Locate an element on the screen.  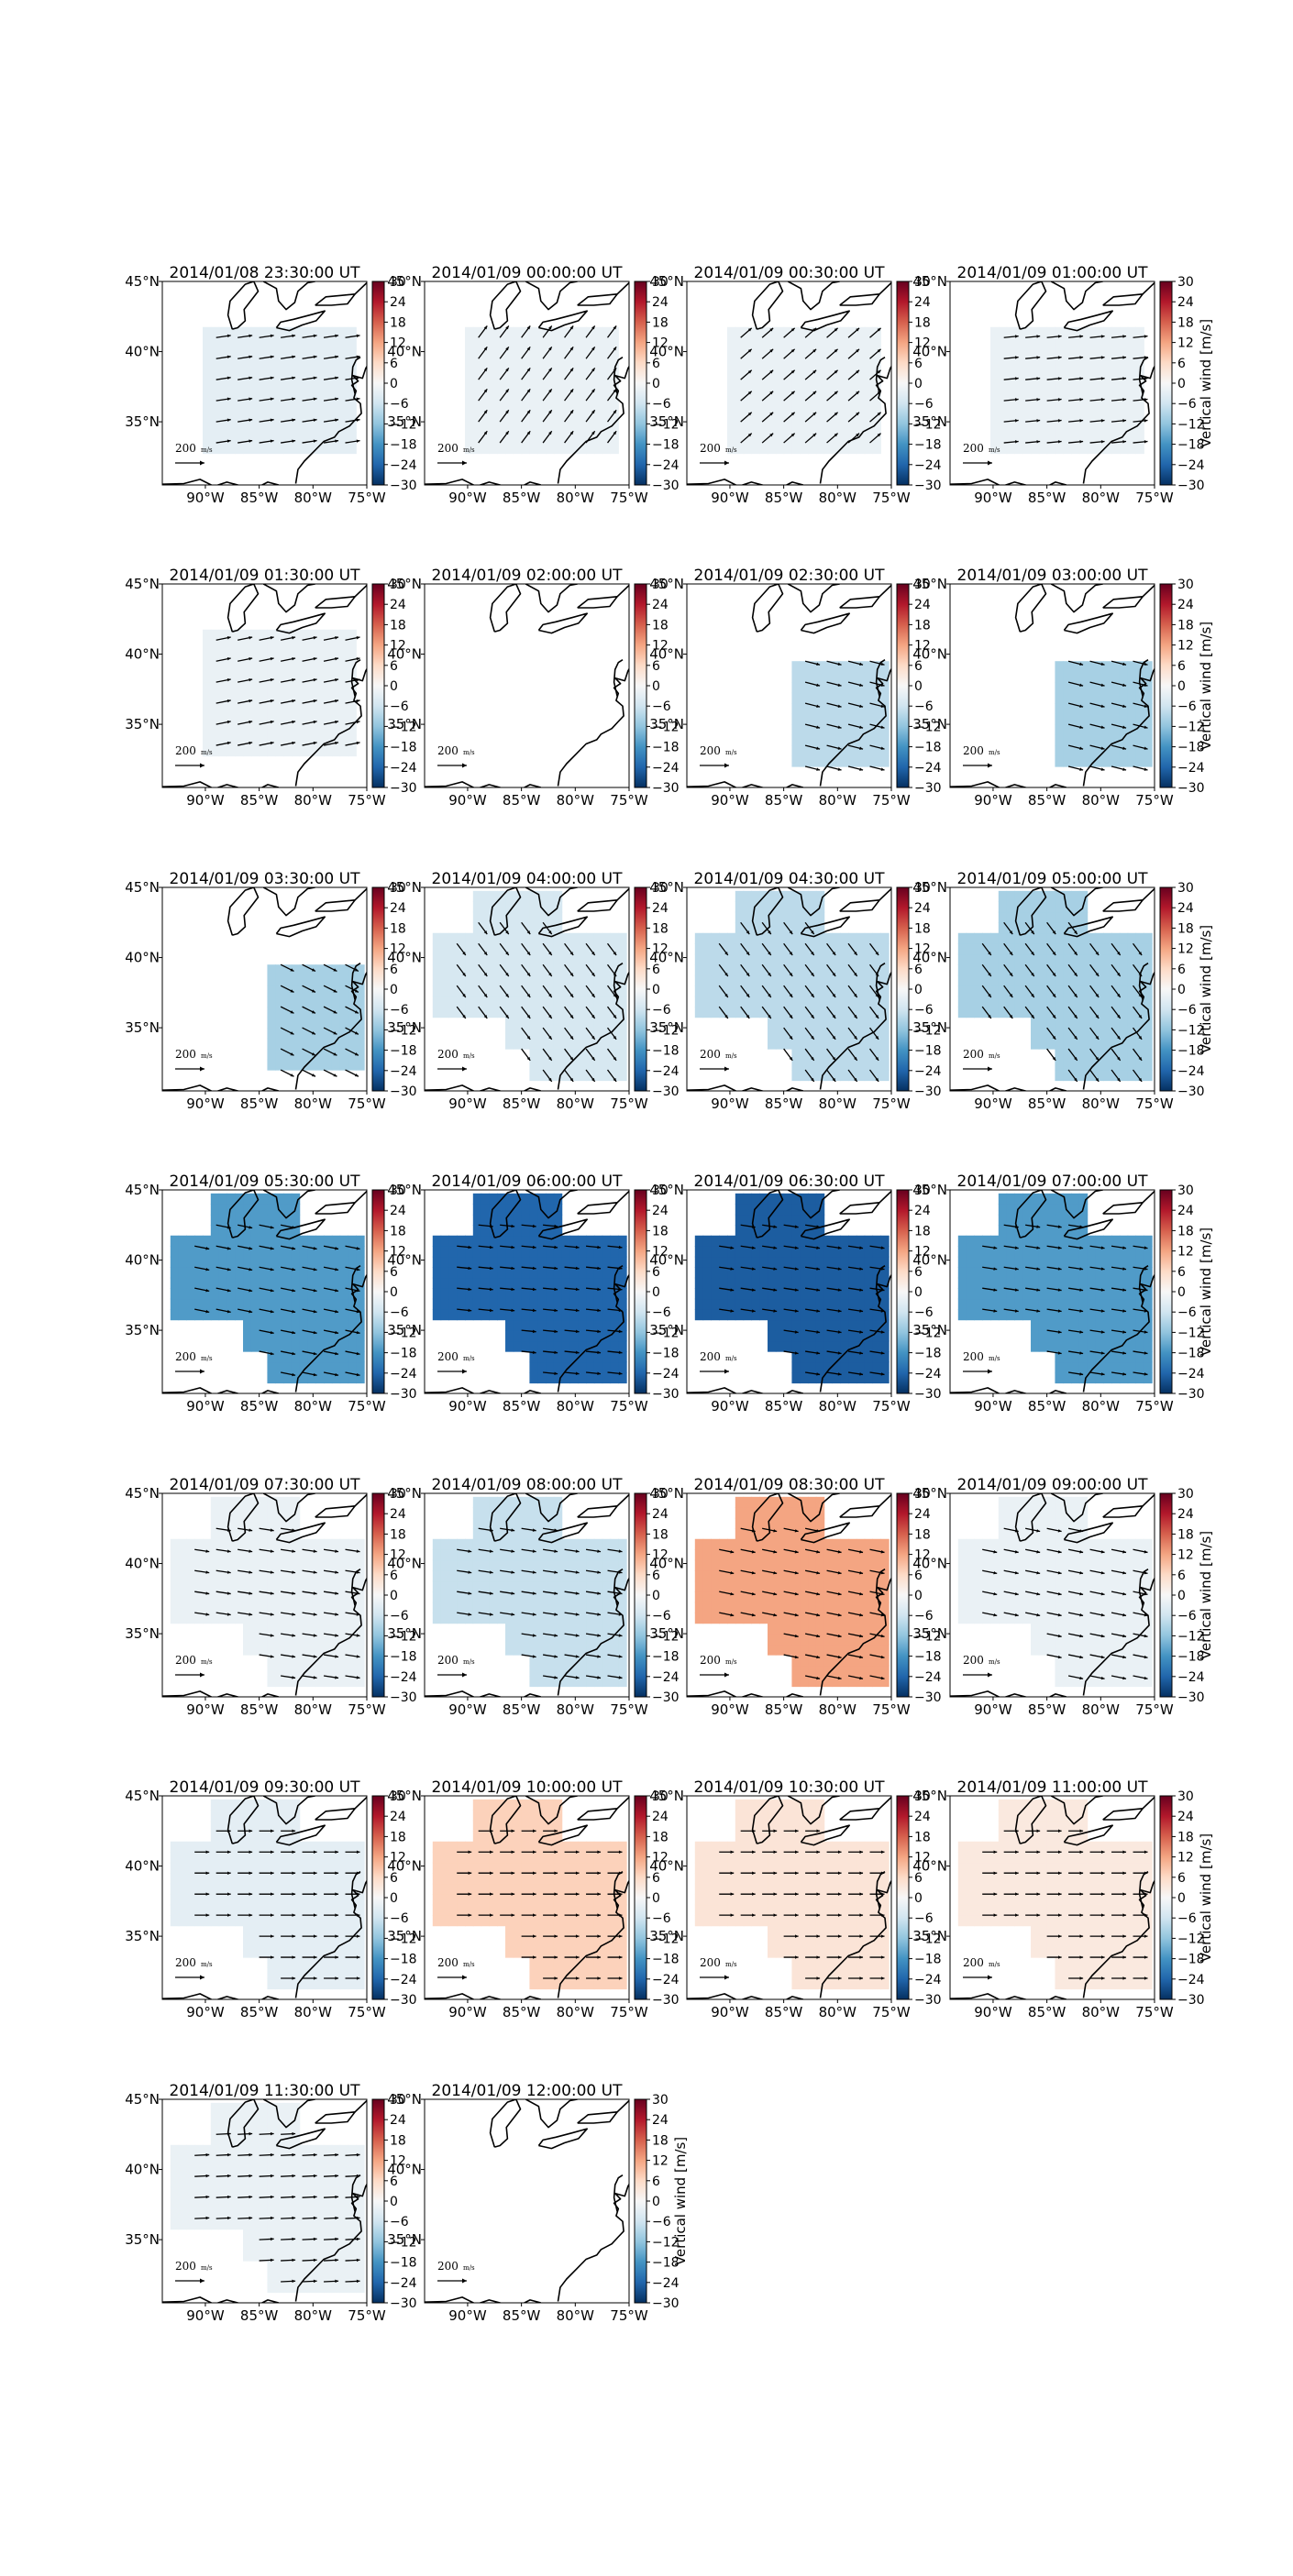
colorbar-tick-label: −30 is located at coordinates (1191, 486).